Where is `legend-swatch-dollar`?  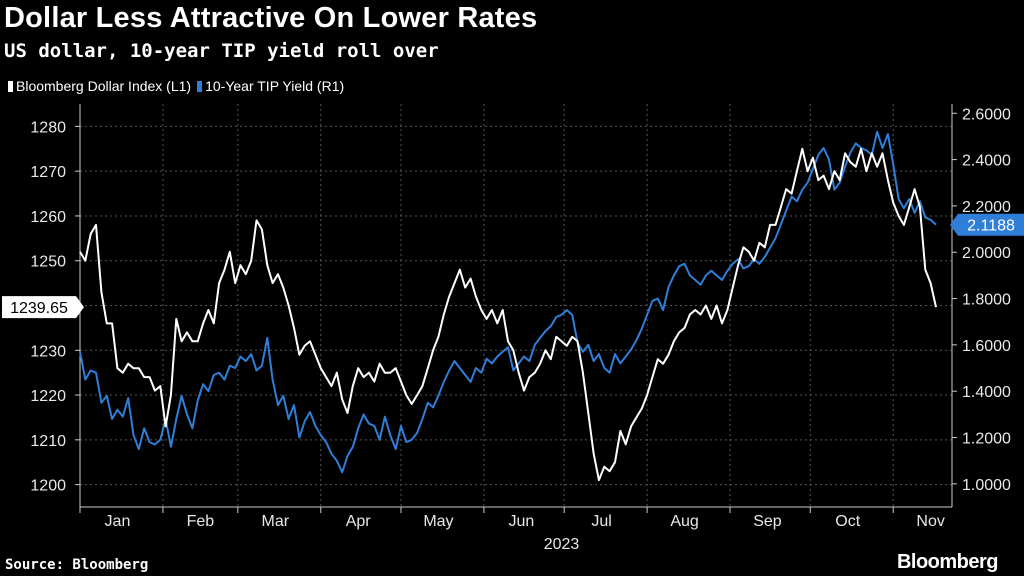
legend-swatch-dollar is located at coordinates (10, 86).